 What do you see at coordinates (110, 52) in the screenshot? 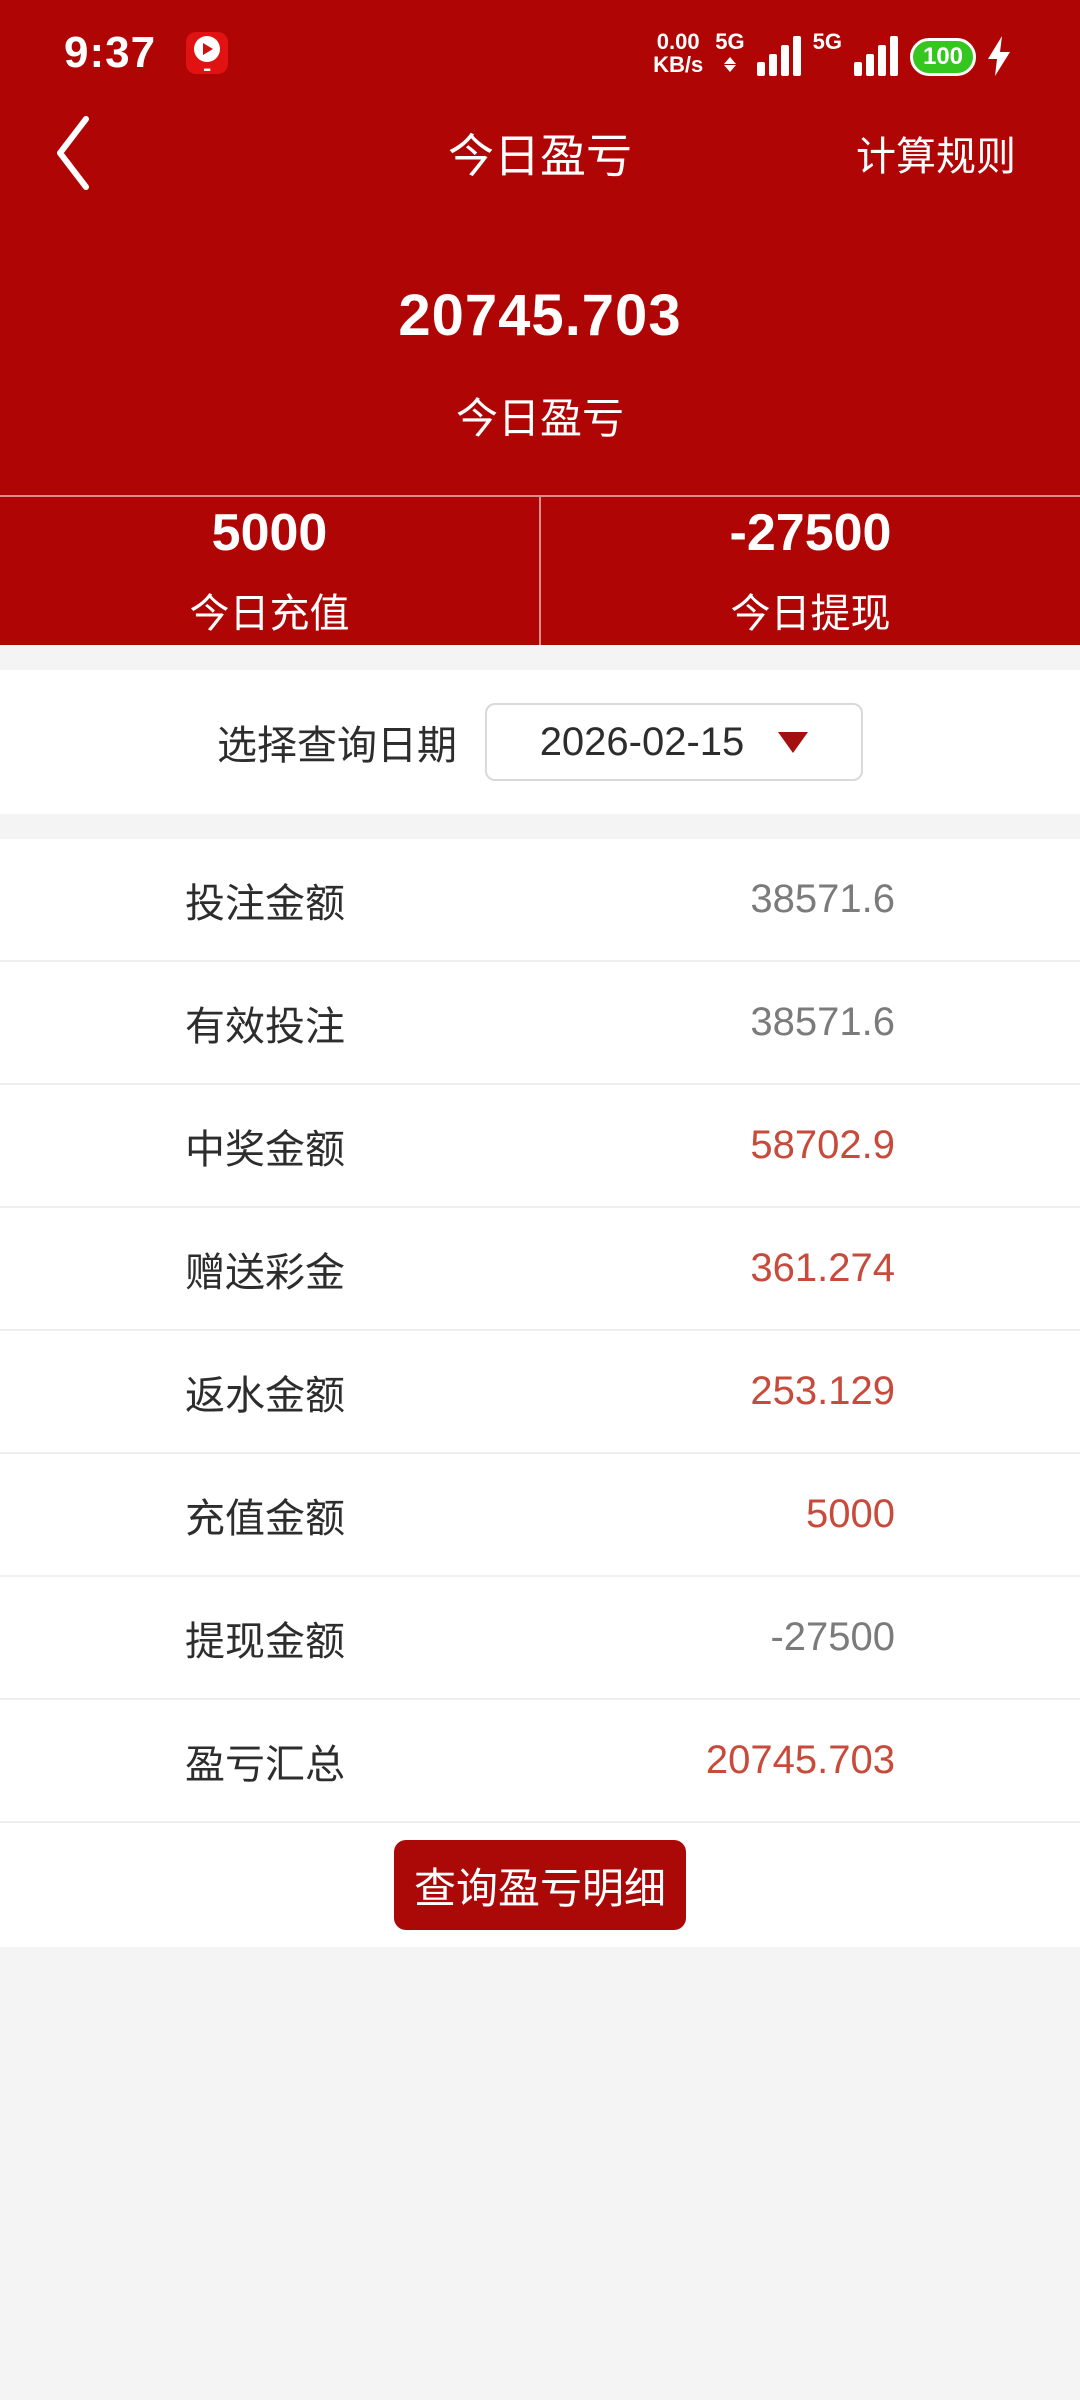
I see `clock: 9:37` at bounding box center [110, 52].